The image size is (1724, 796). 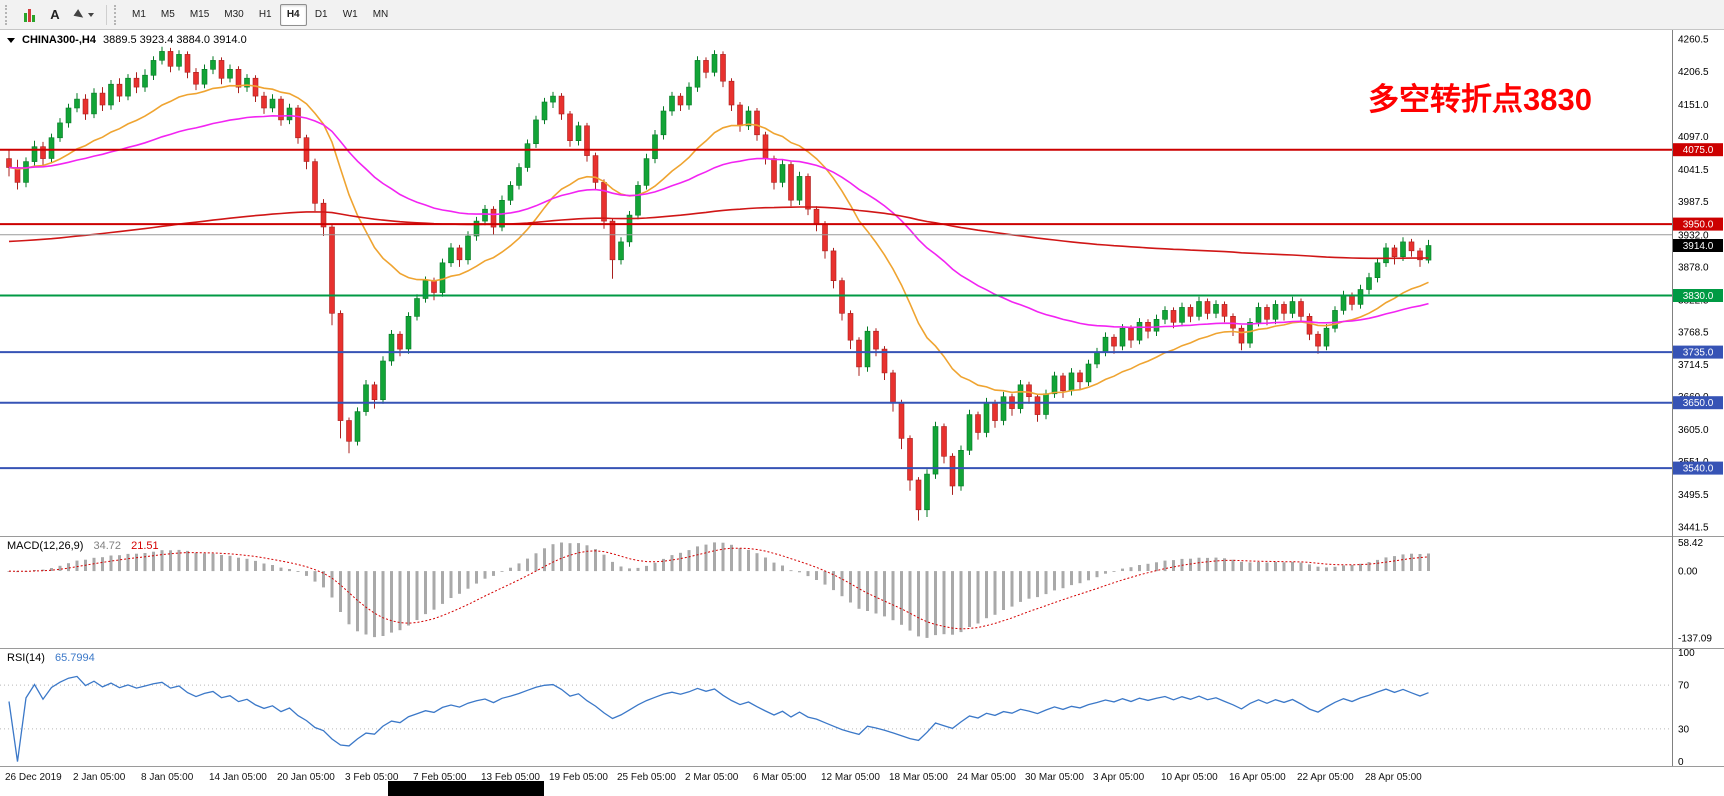 What do you see at coordinates (1693, 267) in the screenshot?
I see `svg-text: 3878.0` at bounding box center [1693, 267].